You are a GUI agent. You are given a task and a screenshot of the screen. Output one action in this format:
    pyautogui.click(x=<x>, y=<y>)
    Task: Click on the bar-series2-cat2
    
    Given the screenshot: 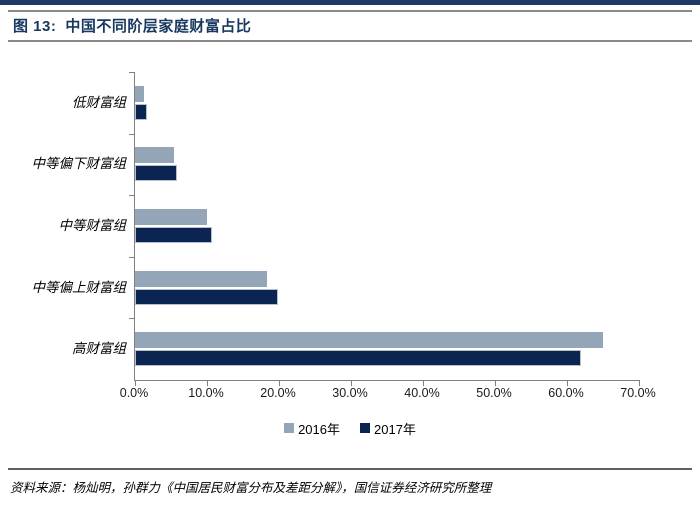 What is the action you would take?
    pyautogui.click(x=156, y=173)
    